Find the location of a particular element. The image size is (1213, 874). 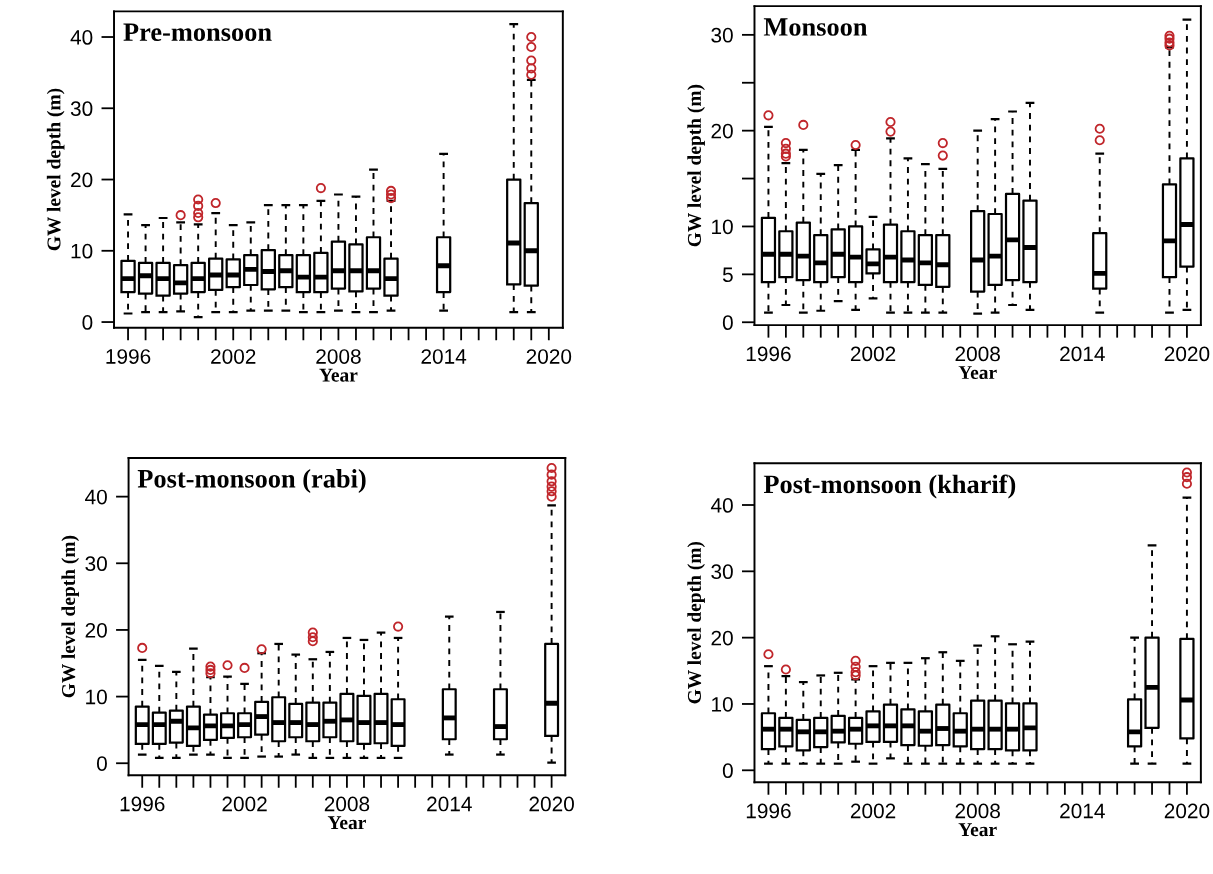

chart-title: Monsoon is located at coordinates (815, 27).